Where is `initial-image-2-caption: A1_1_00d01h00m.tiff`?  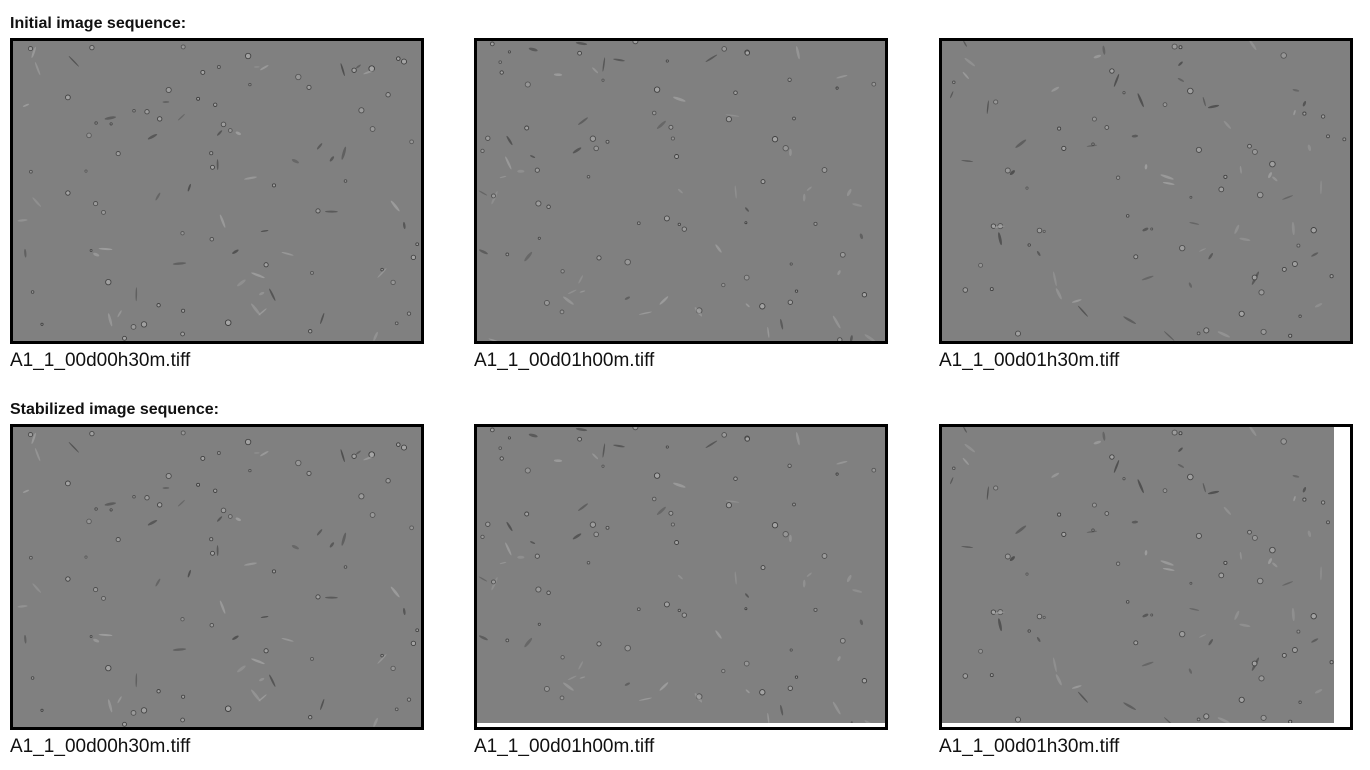 initial-image-2-caption: A1_1_00d01h00m.tiff is located at coordinates (564, 360).